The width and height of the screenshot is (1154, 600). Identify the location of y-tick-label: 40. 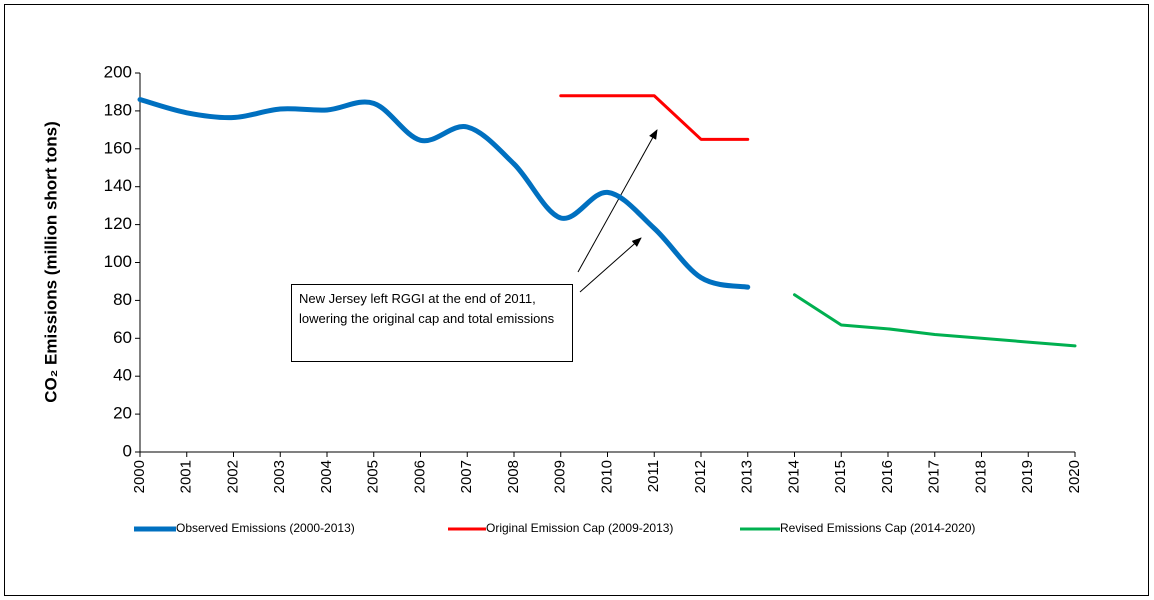
(122, 375).